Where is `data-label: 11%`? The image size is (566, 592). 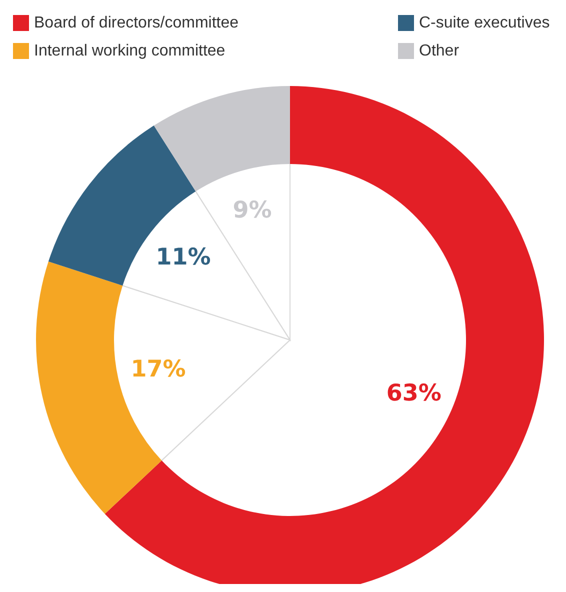
data-label: 11% is located at coordinates (183, 257).